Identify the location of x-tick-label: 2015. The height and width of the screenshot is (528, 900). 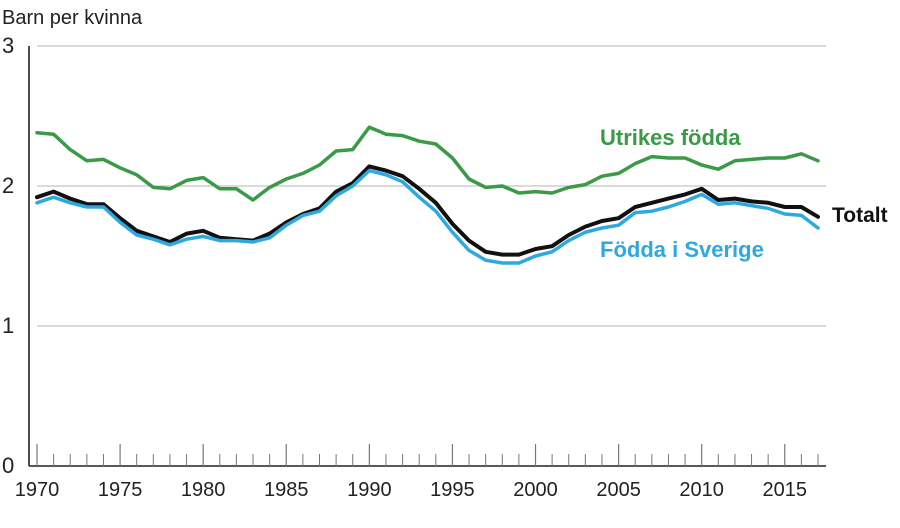
(785, 490).